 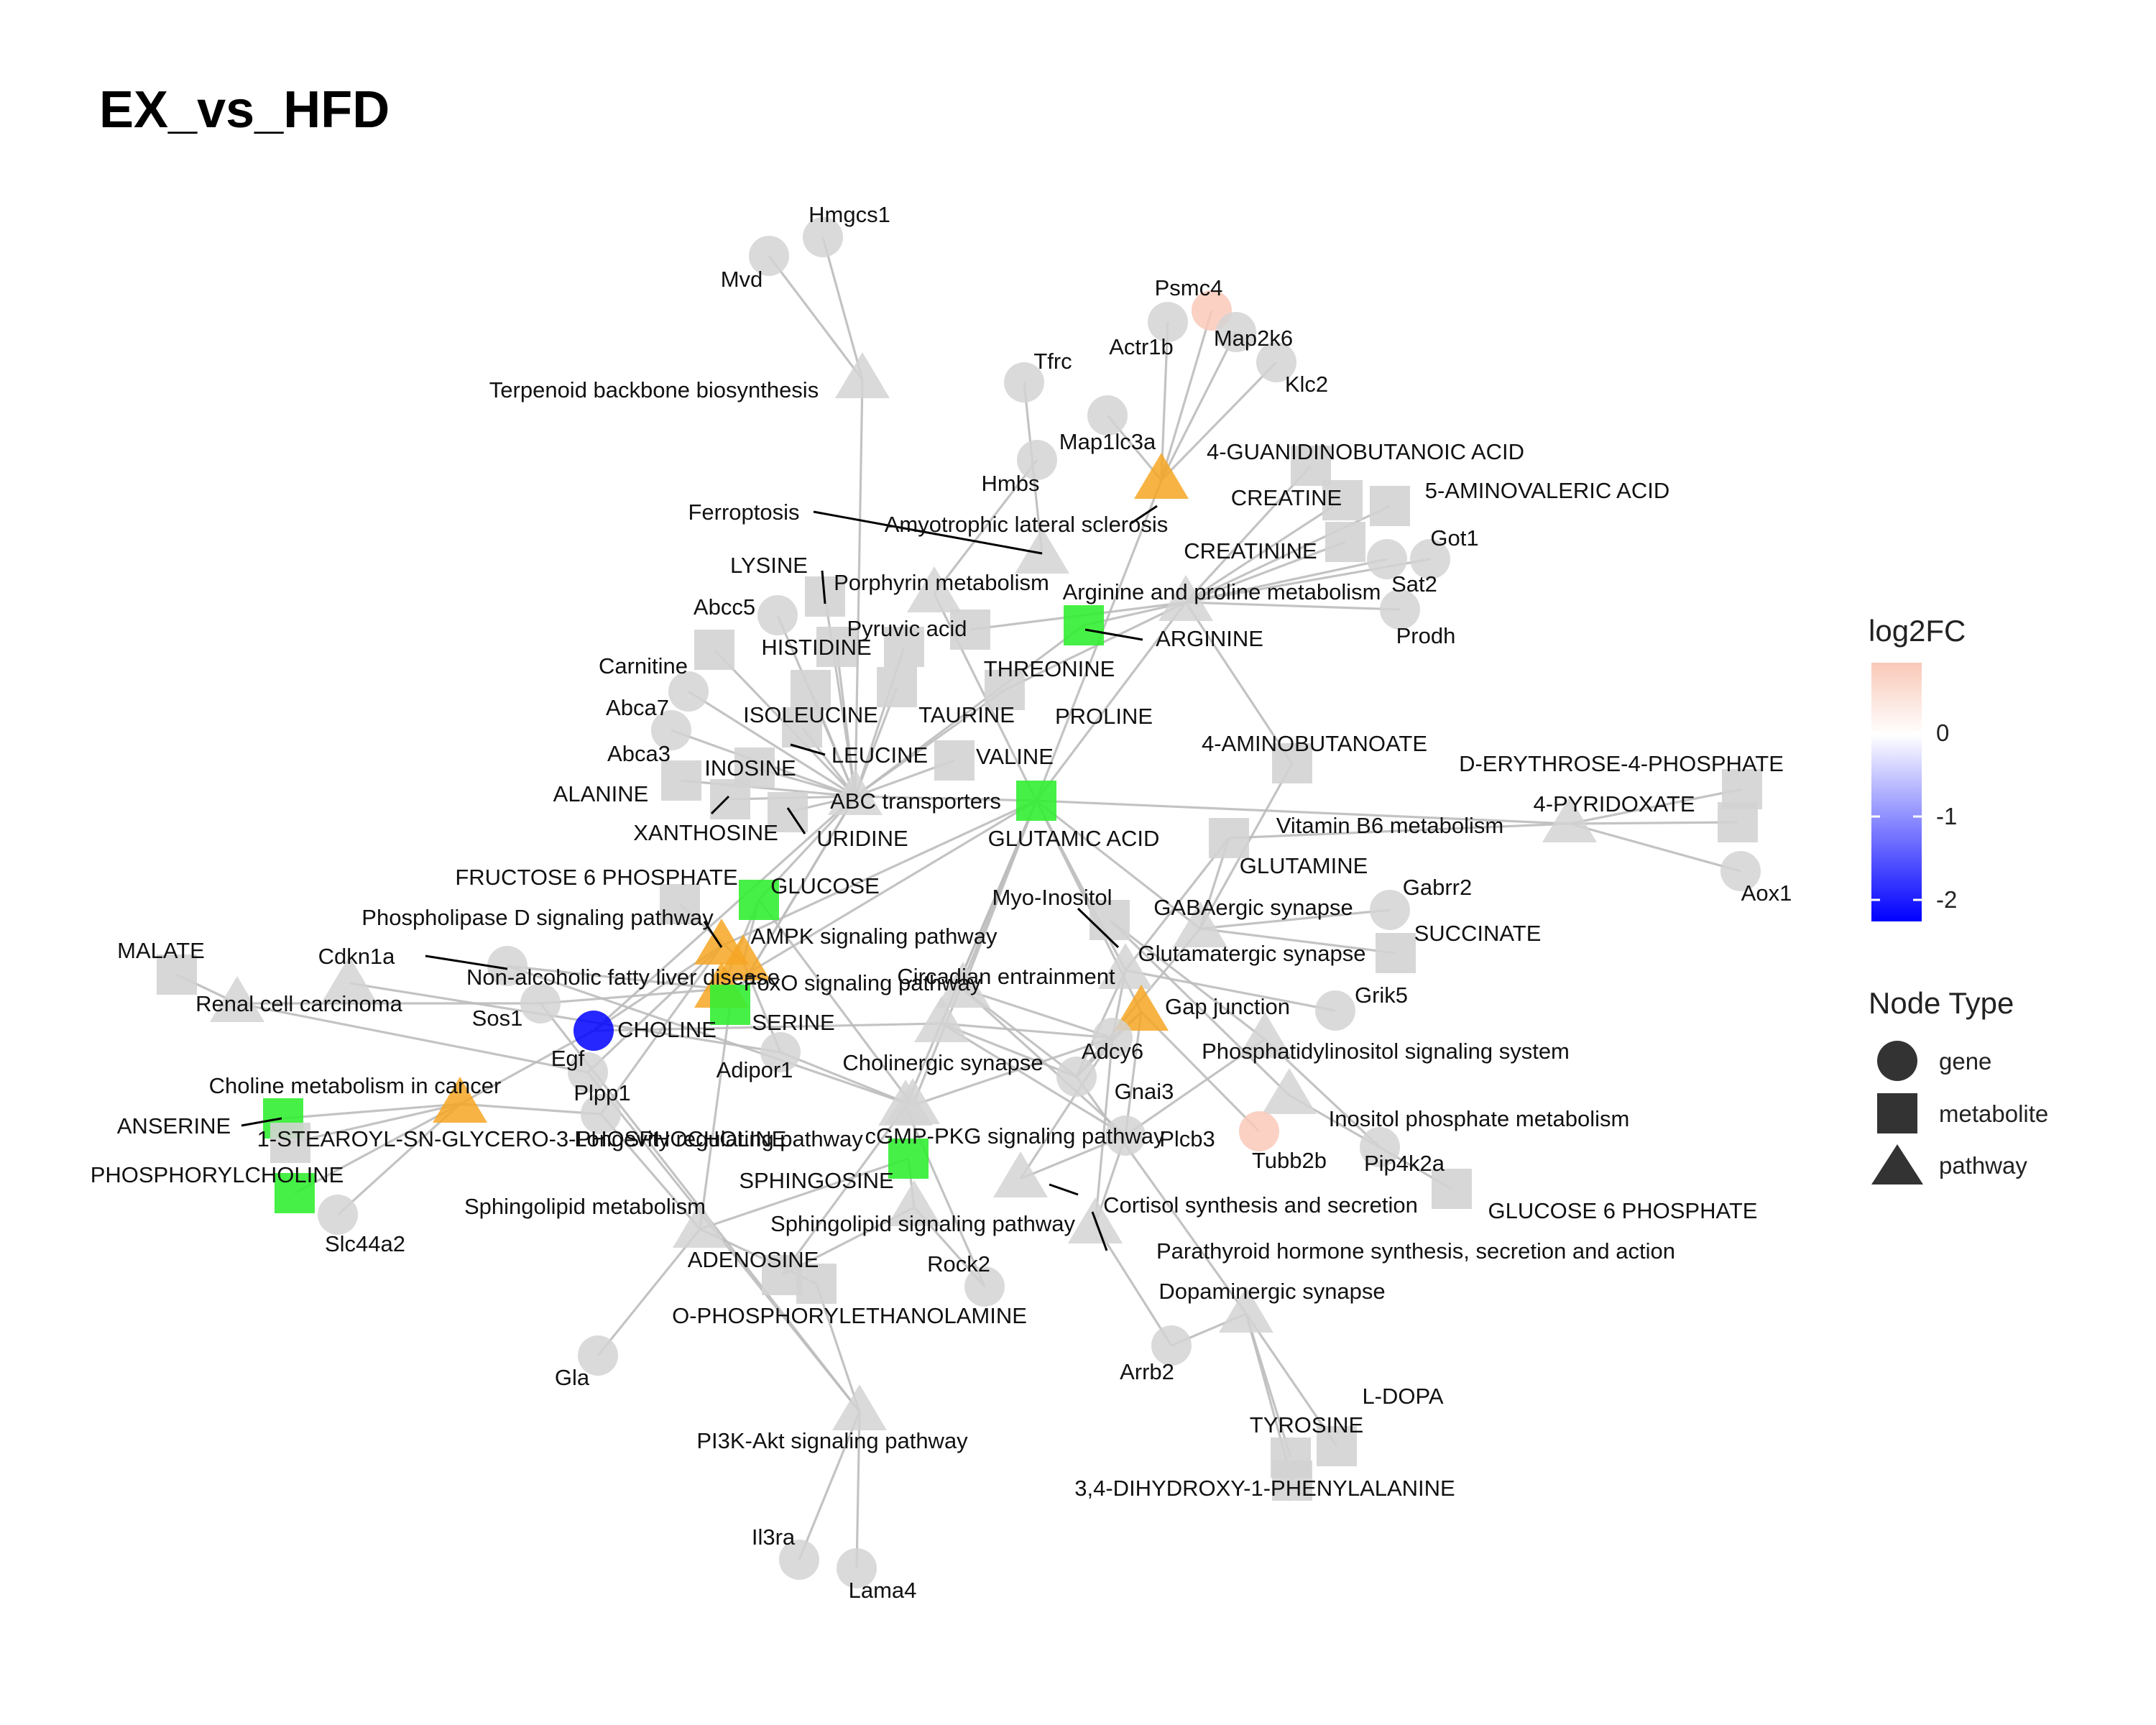 I want to click on node-cgmp-triangle-icon, so click(x=905, y=1103).